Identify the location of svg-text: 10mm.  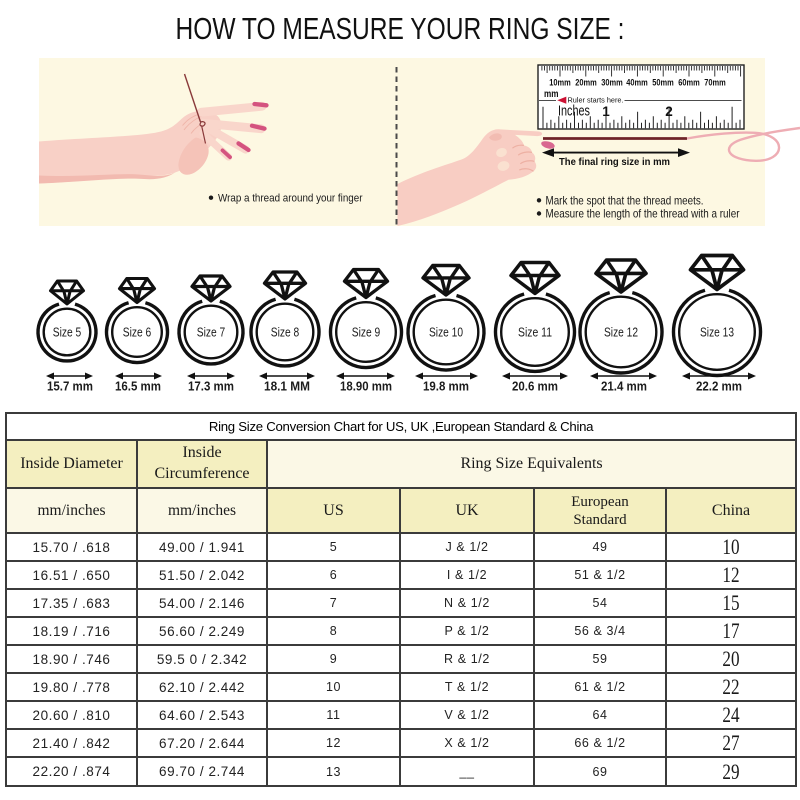
(560, 83).